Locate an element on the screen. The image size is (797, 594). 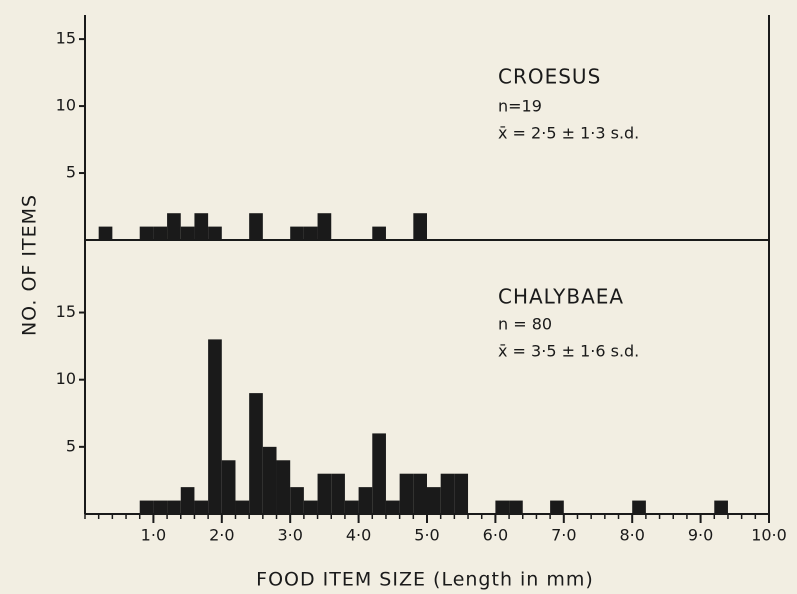
x-tick-label: 2·0 is located at coordinates (221, 535).